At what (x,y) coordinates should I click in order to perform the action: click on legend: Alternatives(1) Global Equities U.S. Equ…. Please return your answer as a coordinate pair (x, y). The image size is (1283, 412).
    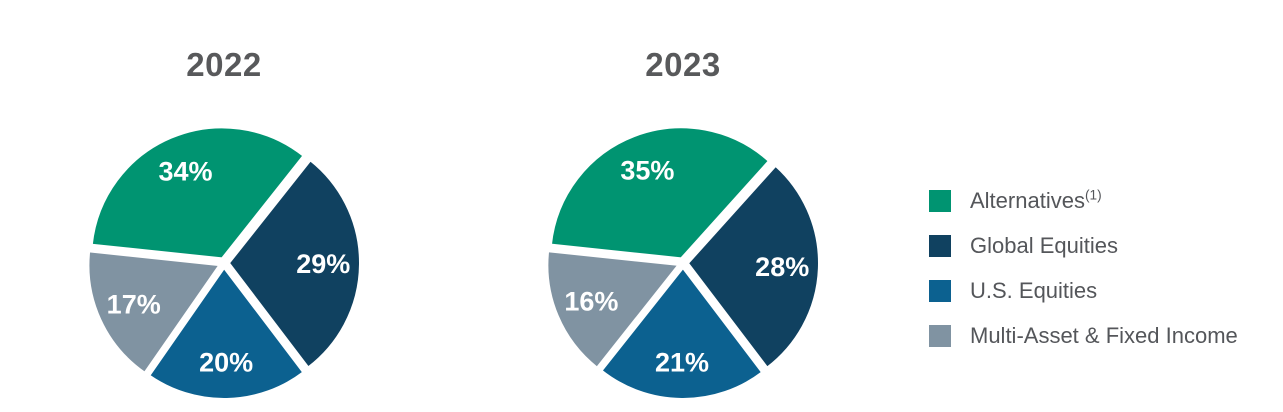
    Looking at the image, I should click on (1083, 268).